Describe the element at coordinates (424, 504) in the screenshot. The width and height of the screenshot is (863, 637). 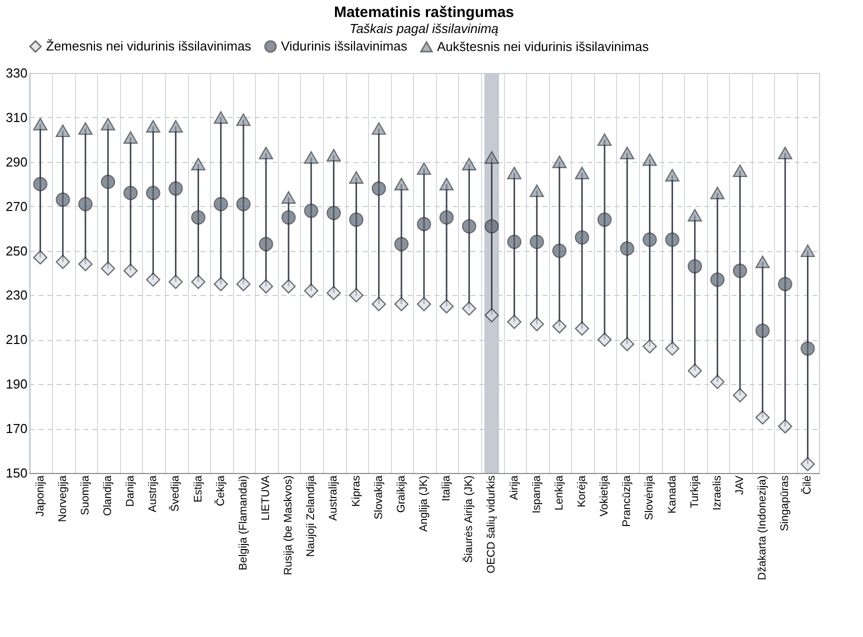
I see `x-tick-label: Anglija (JK)` at that location.